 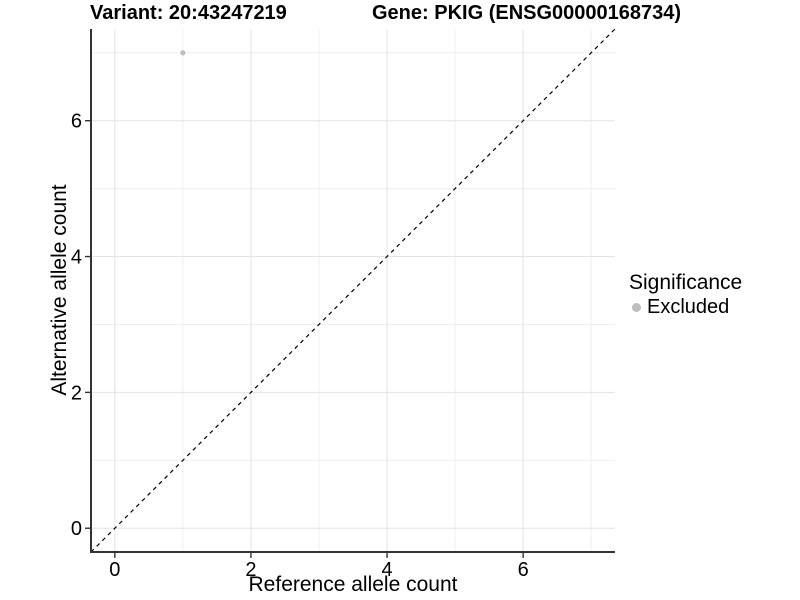 I want to click on y-axis-title: Alternative allele count, so click(x=59, y=290).